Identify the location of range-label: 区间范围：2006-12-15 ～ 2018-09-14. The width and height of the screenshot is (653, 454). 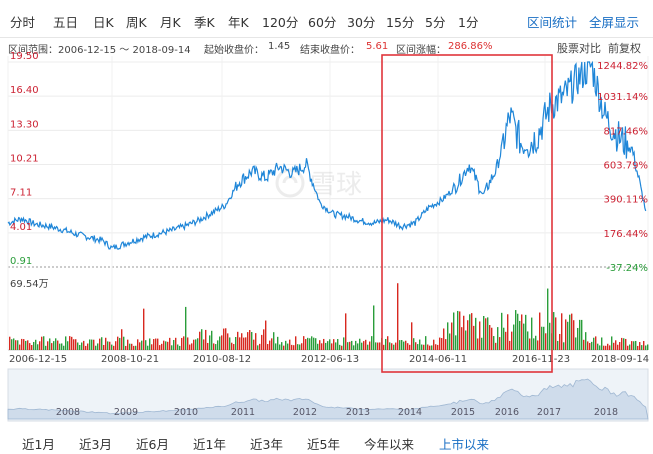
(99, 50).